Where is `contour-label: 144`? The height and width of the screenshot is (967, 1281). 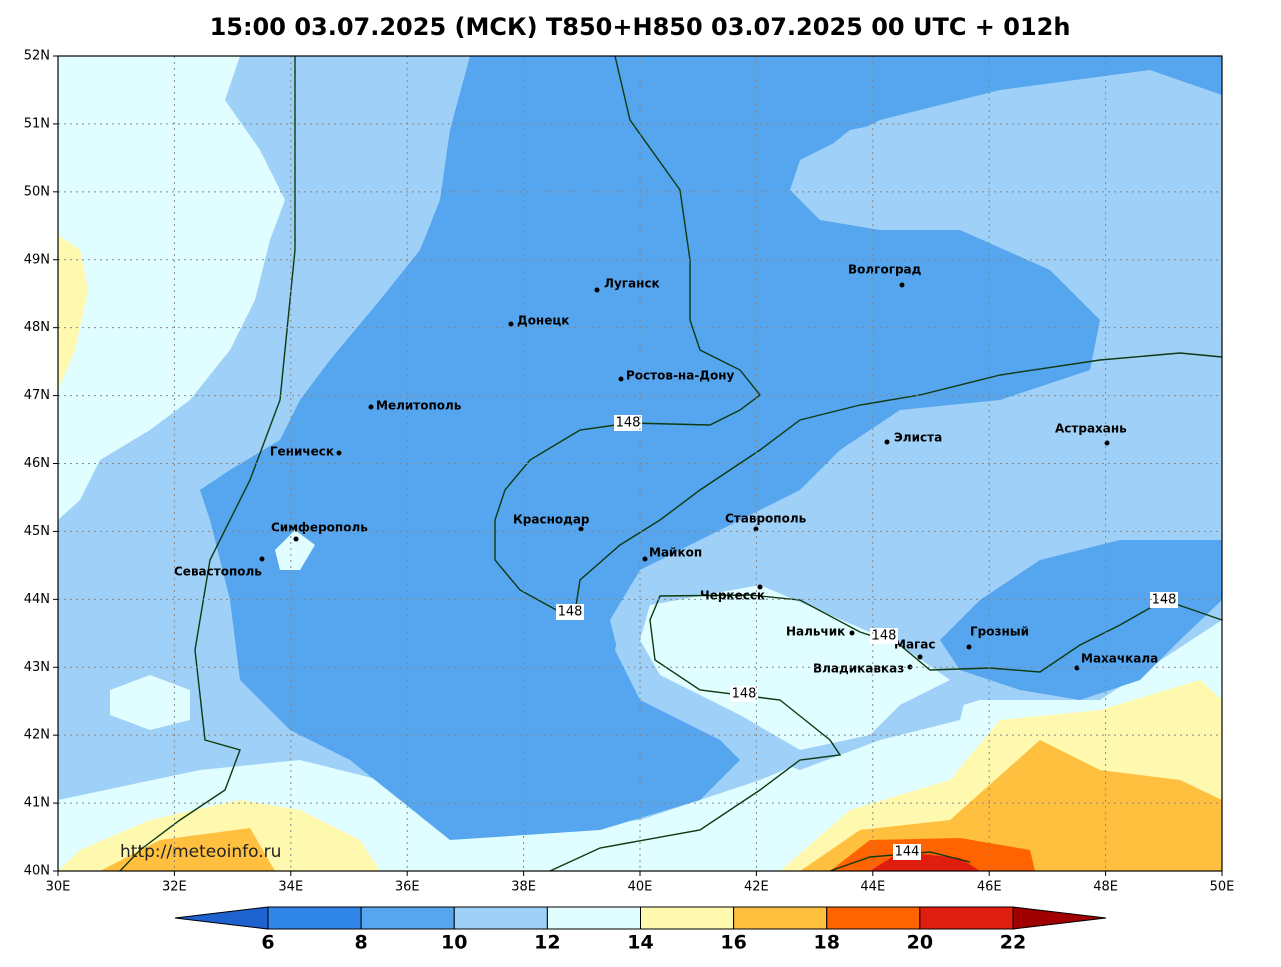 contour-label: 144 is located at coordinates (907, 852).